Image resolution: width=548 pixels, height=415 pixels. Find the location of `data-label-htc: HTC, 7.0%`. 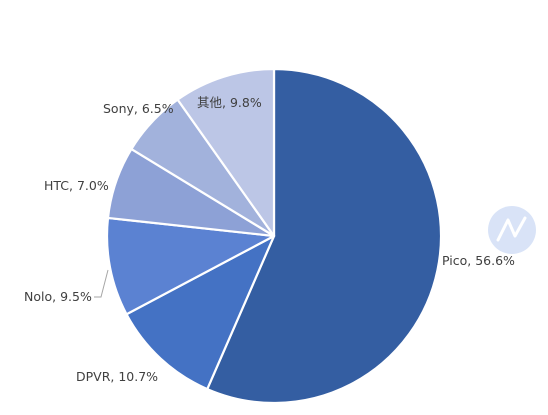

data-label-htc: HTC, 7.0% is located at coordinates (76, 185).